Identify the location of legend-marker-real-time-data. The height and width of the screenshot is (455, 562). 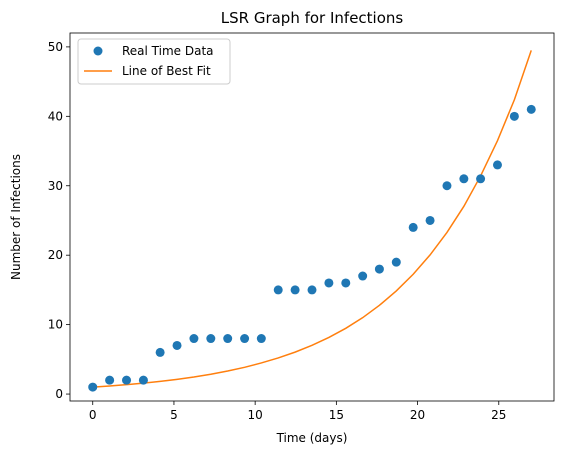
(98, 51).